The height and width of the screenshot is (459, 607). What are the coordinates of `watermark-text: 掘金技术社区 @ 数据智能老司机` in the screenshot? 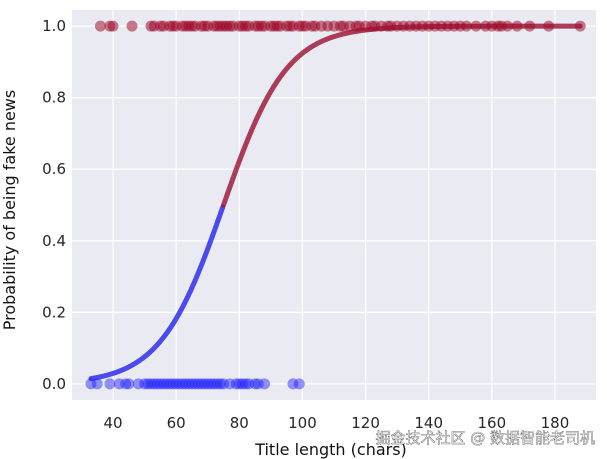 It's located at (485, 438).